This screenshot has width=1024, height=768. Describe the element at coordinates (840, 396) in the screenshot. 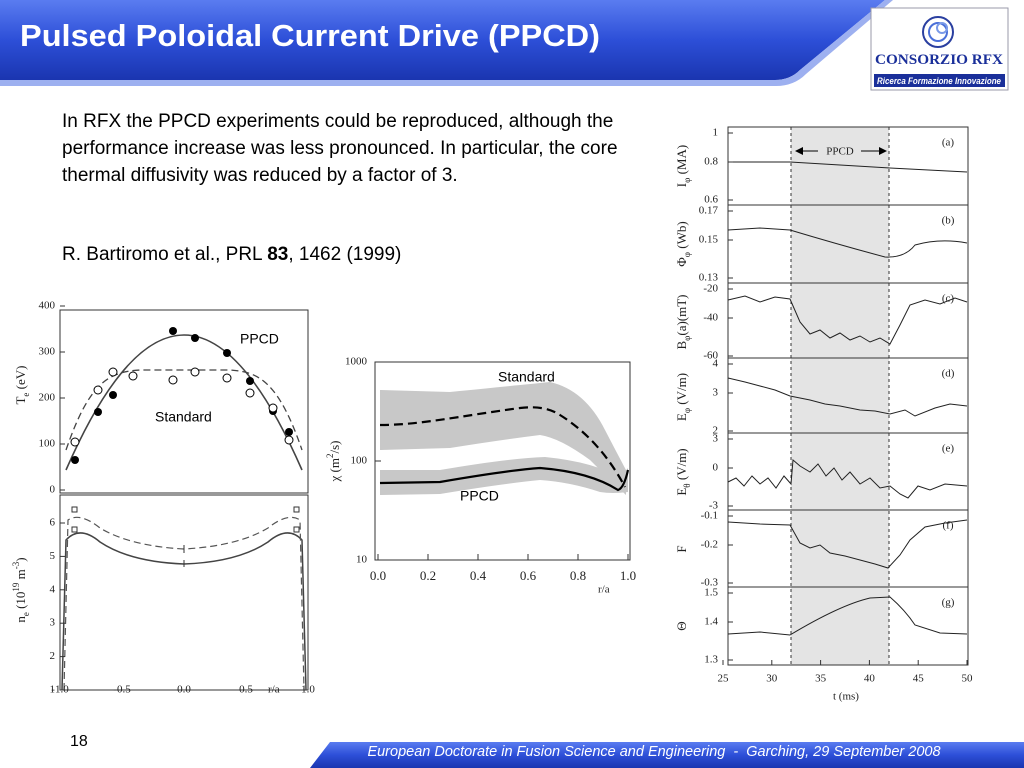

I see `ppcd-shade` at that location.